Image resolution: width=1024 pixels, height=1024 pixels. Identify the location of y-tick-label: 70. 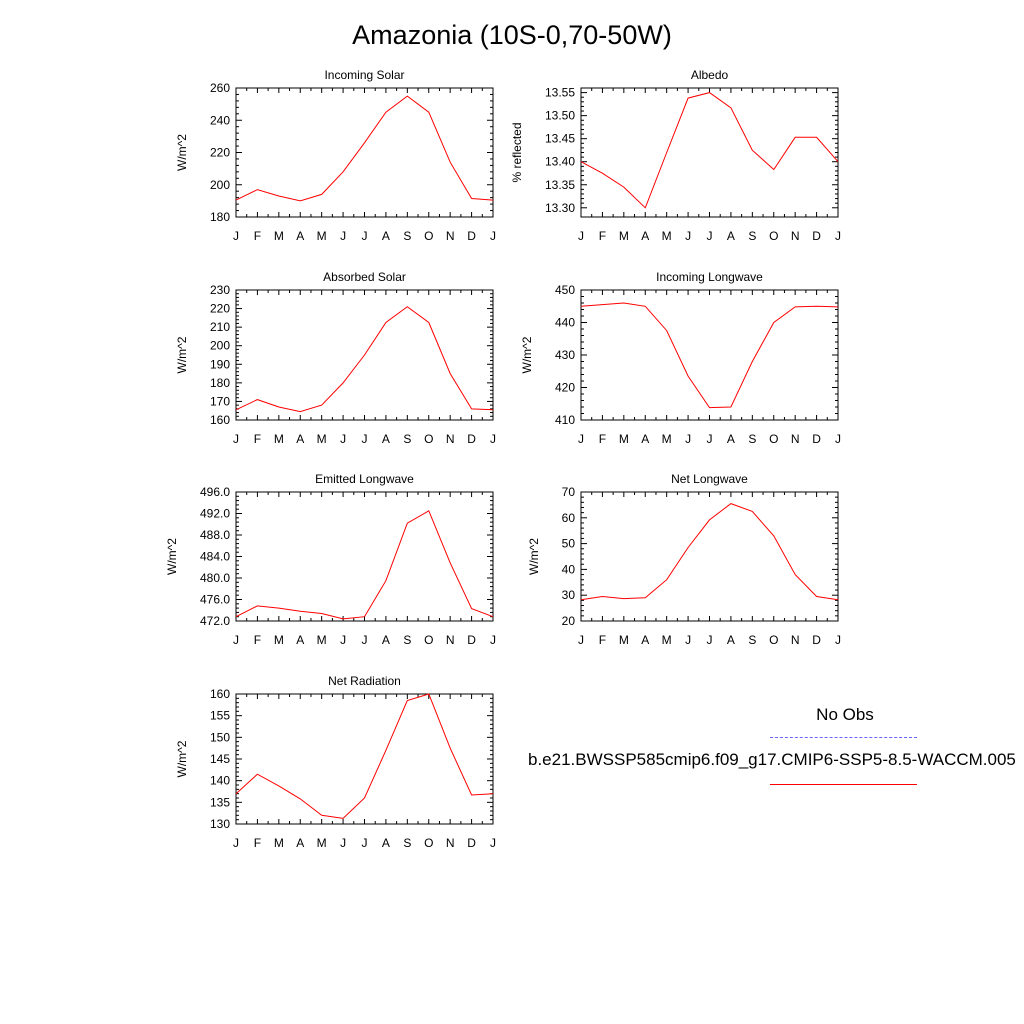
(569, 492).